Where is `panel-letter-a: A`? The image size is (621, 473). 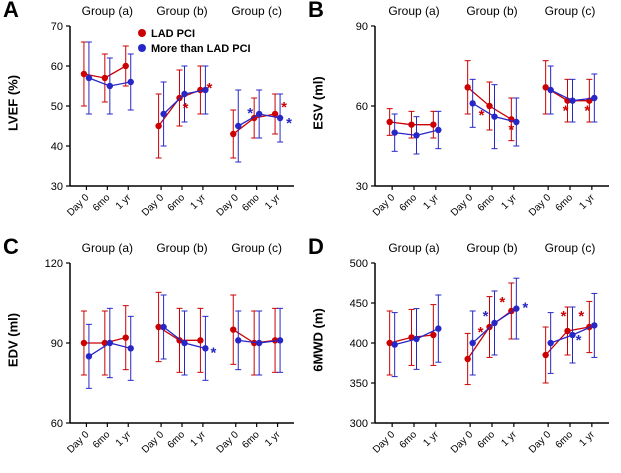 panel-letter-a: A is located at coordinates (11, 11).